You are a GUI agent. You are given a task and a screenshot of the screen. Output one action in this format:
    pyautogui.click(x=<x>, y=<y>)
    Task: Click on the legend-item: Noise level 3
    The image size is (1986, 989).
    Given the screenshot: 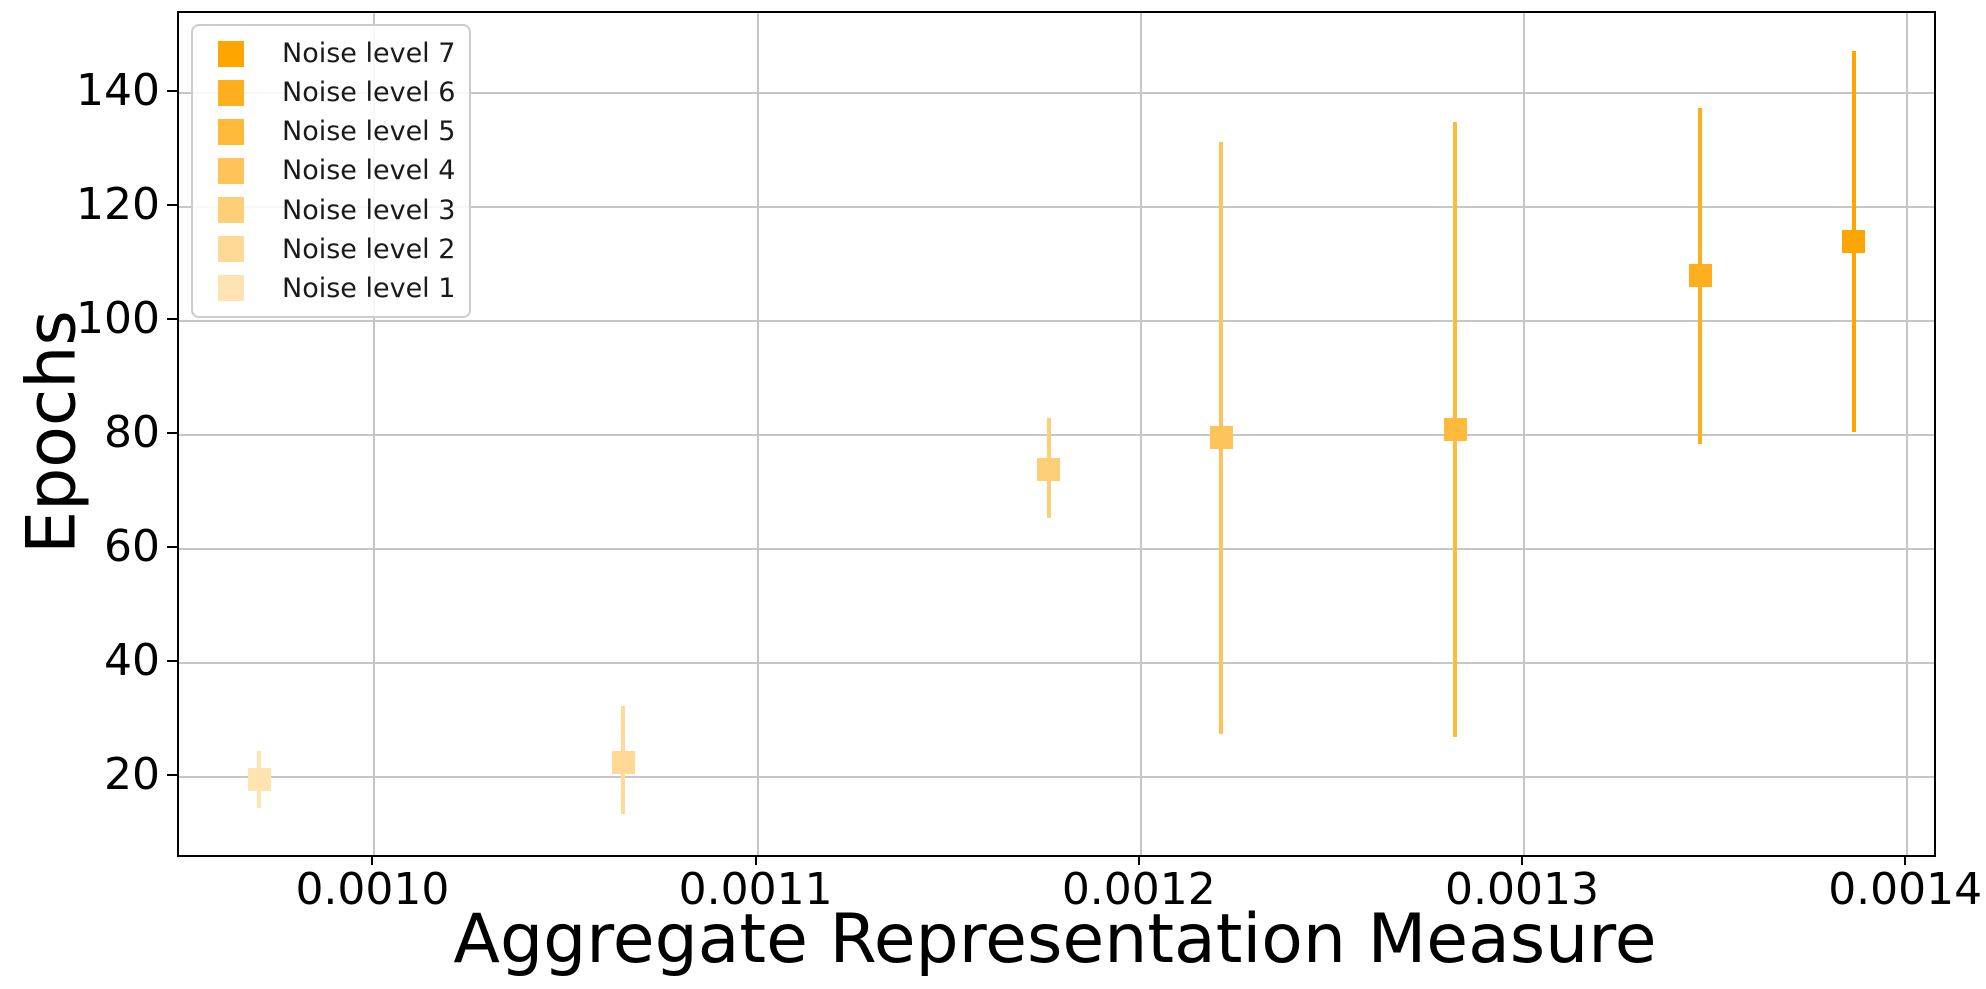 What is the action you would take?
    pyautogui.click(x=343, y=210)
    